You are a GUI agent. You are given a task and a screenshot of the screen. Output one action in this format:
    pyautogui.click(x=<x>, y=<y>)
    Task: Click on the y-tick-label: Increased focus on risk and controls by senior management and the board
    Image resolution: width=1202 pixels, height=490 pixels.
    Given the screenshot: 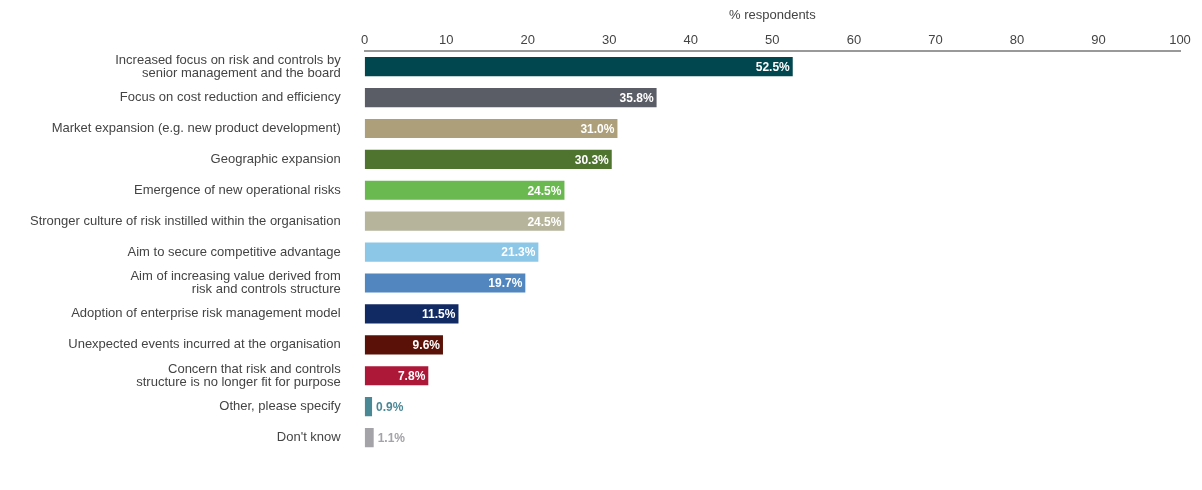 What is the action you would take?
    pyautogui.click(x=228, y=65)
    